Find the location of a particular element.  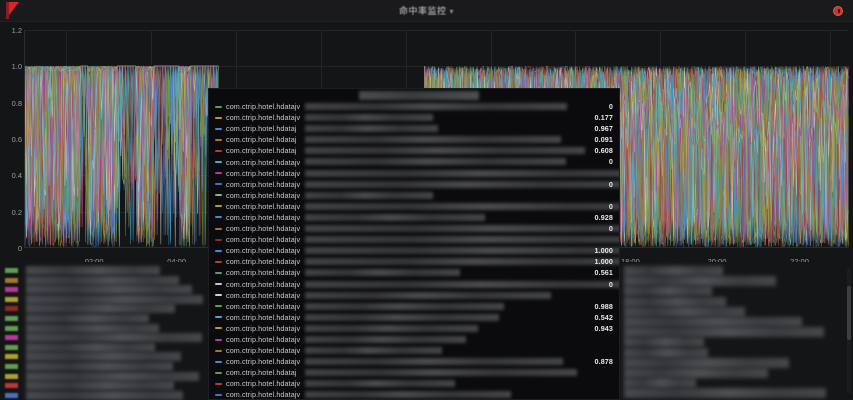

legend-series-value: 0.988 is located at coordinates (603, 306).